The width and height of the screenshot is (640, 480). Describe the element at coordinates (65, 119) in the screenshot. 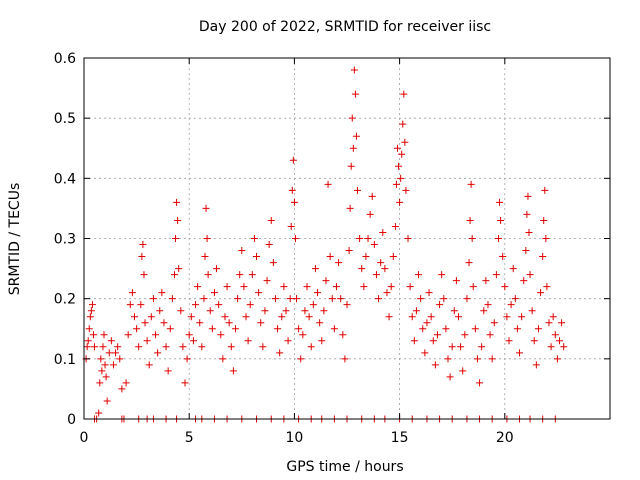

I see `y-tick-label: 0.5` at that location.